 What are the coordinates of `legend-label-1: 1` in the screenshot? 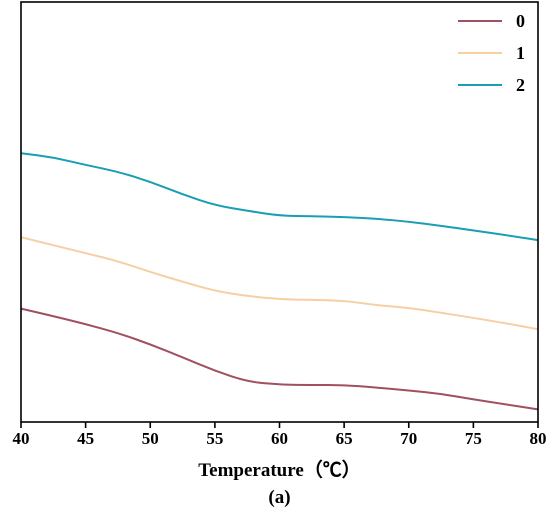 It's located at (520, 53).